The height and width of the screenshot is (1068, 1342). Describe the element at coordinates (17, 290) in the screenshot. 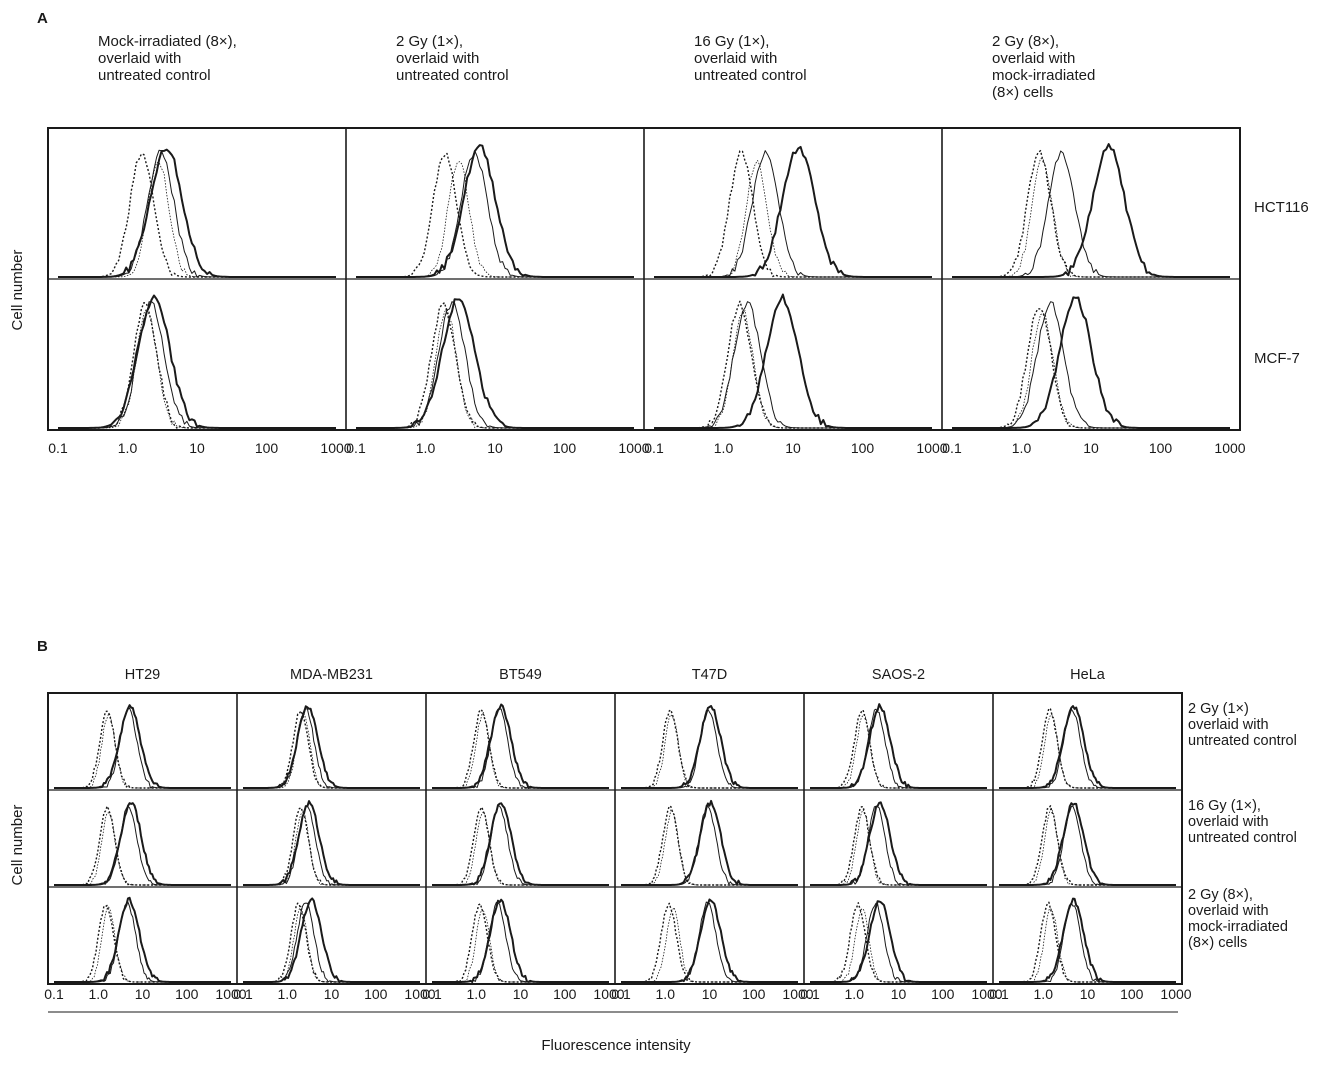

I see `panel-a-ylabel: Cell number` at that location.